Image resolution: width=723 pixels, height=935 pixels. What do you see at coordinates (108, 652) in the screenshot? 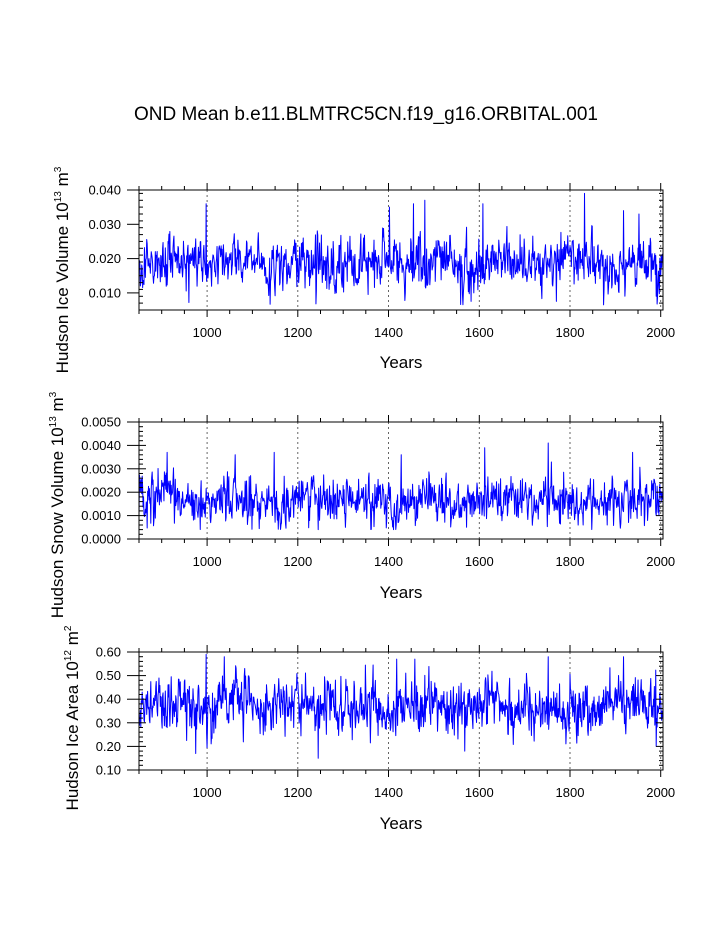
I see `y-tick-label: 0.60` at bounding box center [108, 652].